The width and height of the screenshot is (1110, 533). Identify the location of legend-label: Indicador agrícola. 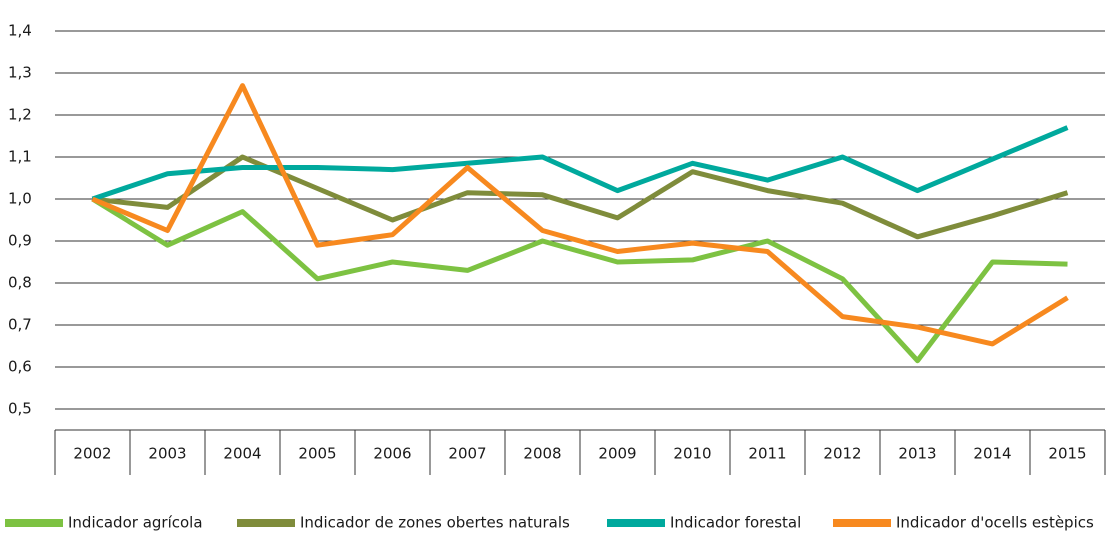
(135, 523).